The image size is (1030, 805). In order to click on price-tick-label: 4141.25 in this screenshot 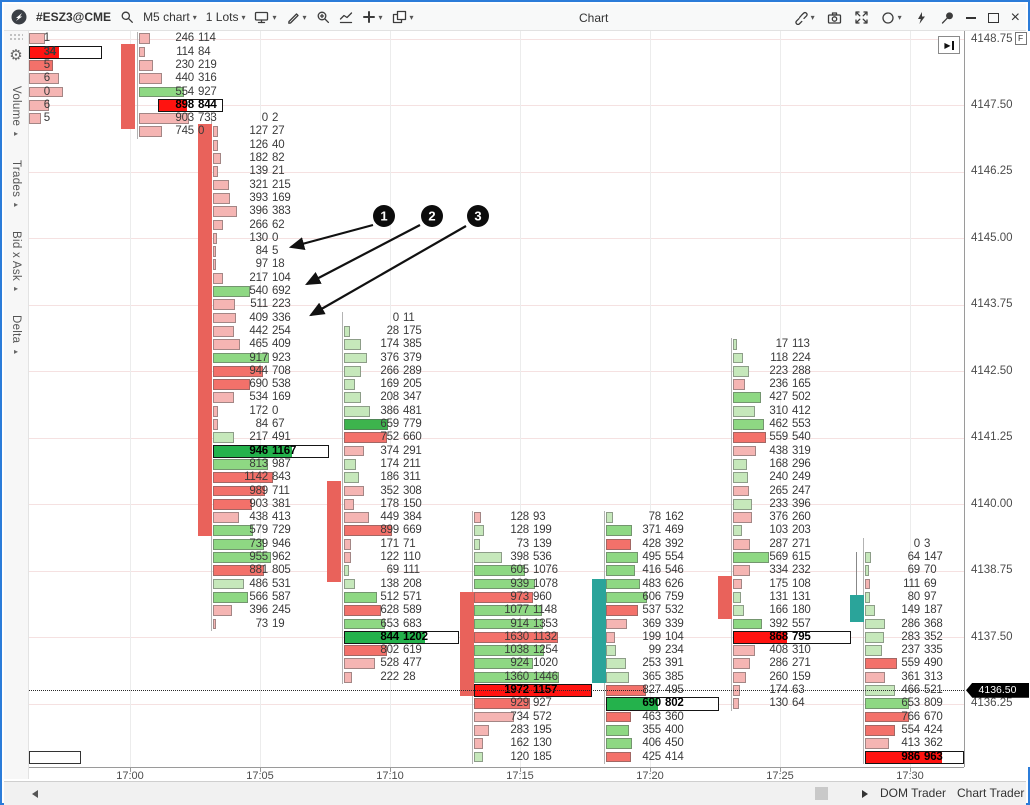, I will do `click(992, 437)`.